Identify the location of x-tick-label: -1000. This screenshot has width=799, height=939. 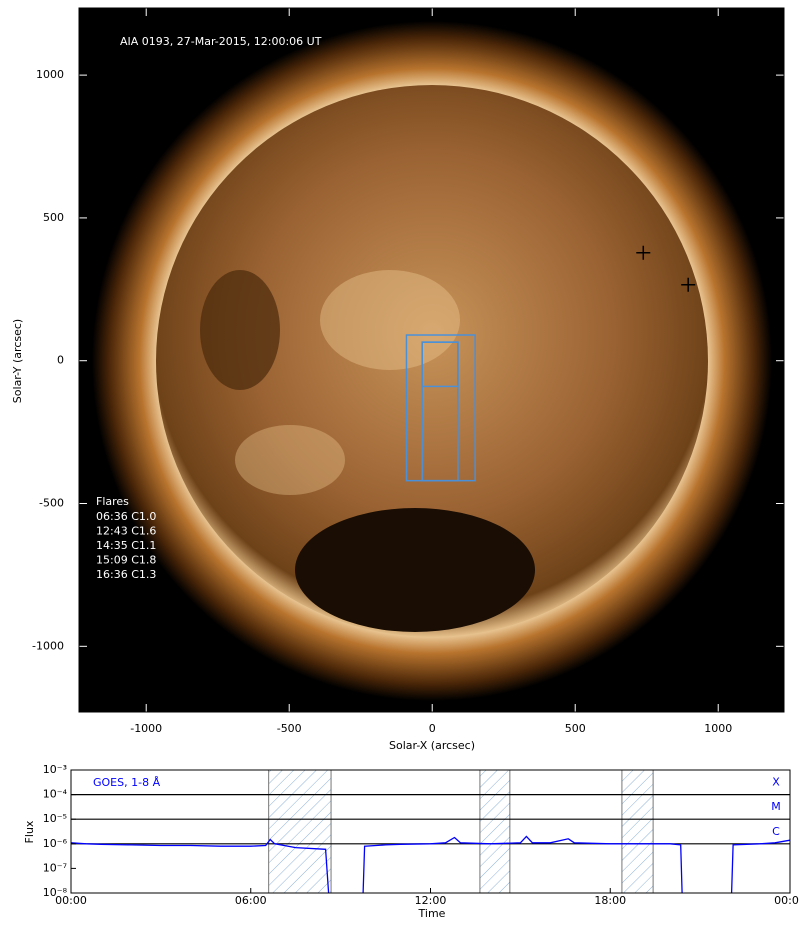
(146, 728).